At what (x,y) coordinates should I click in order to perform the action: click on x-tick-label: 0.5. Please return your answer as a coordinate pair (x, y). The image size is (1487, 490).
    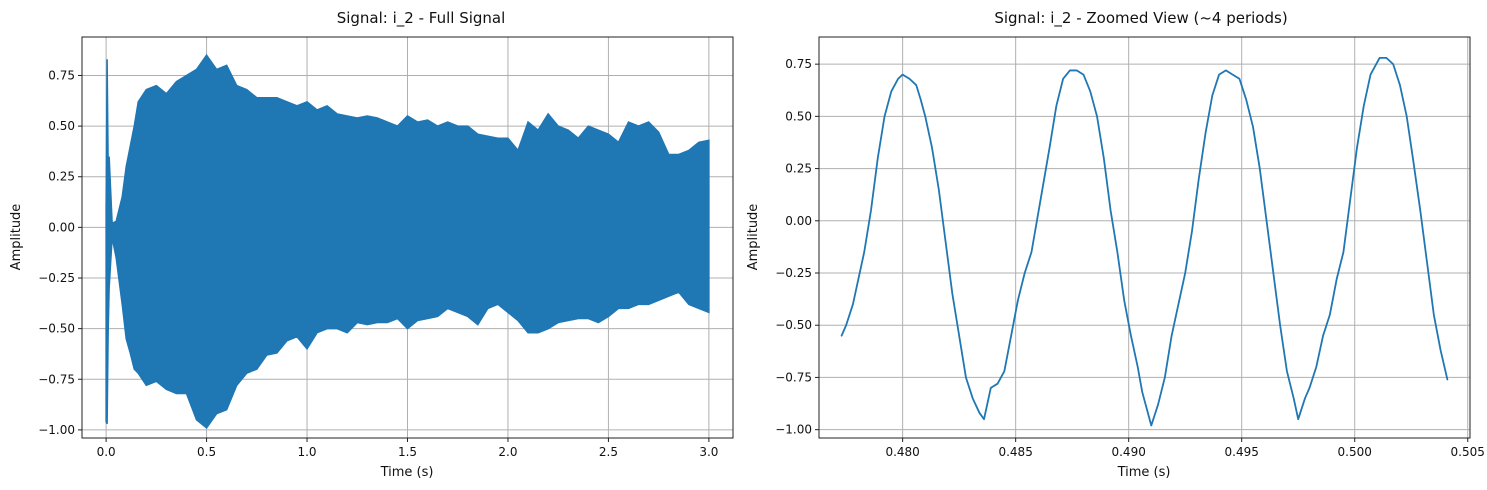
    Looking at the image, I should click on (206, 452).